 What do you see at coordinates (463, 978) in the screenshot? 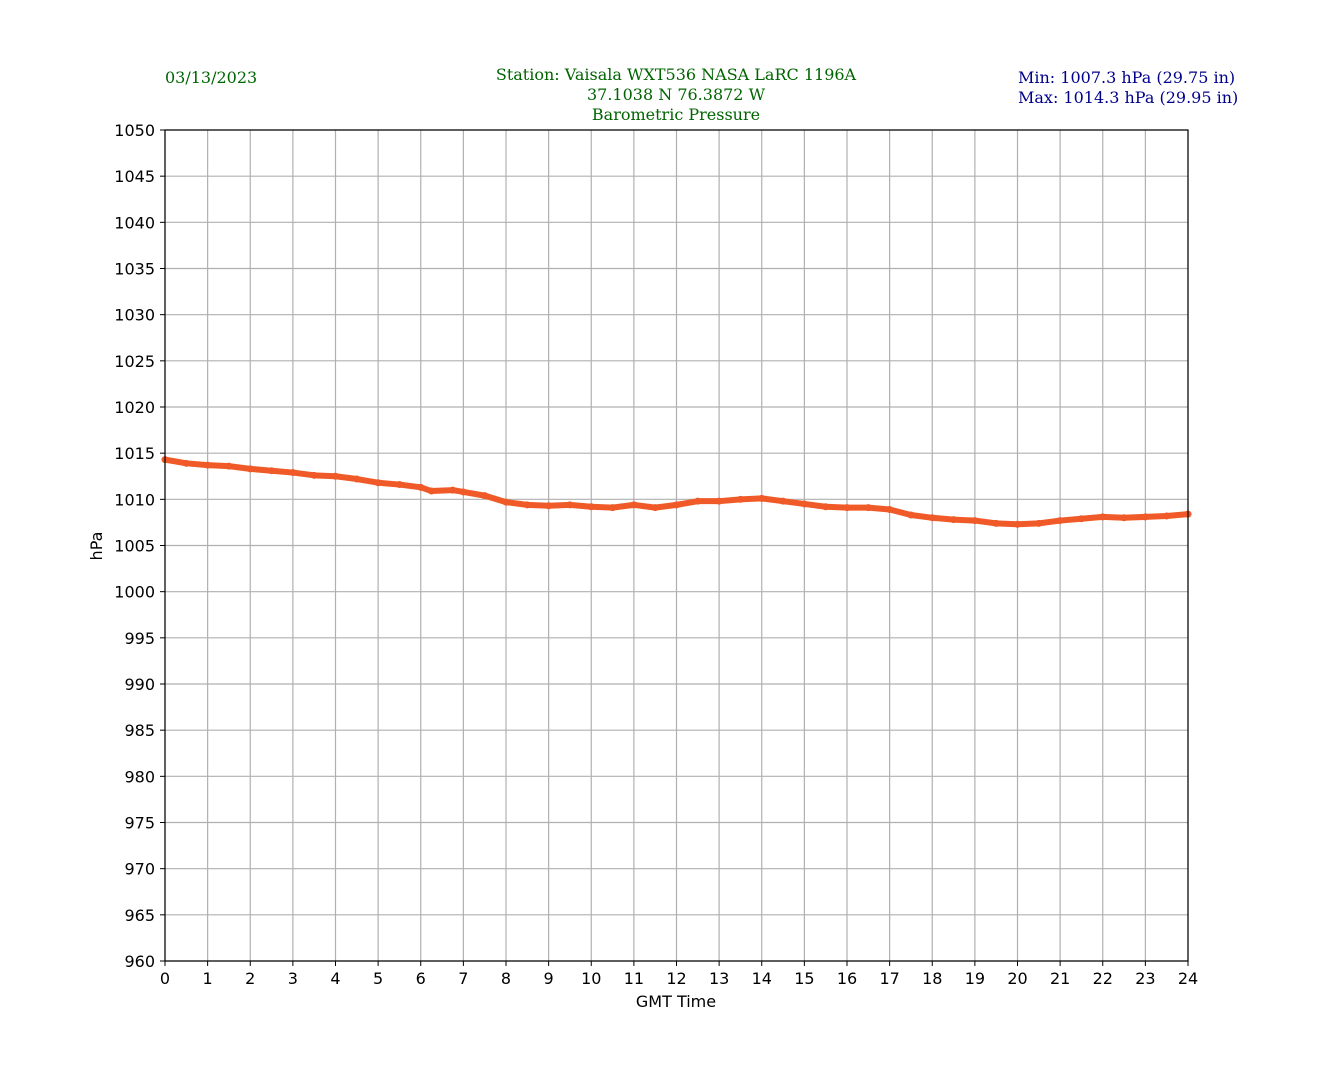
I see `x-tick-label: 7` at bounding box center [463, 978].